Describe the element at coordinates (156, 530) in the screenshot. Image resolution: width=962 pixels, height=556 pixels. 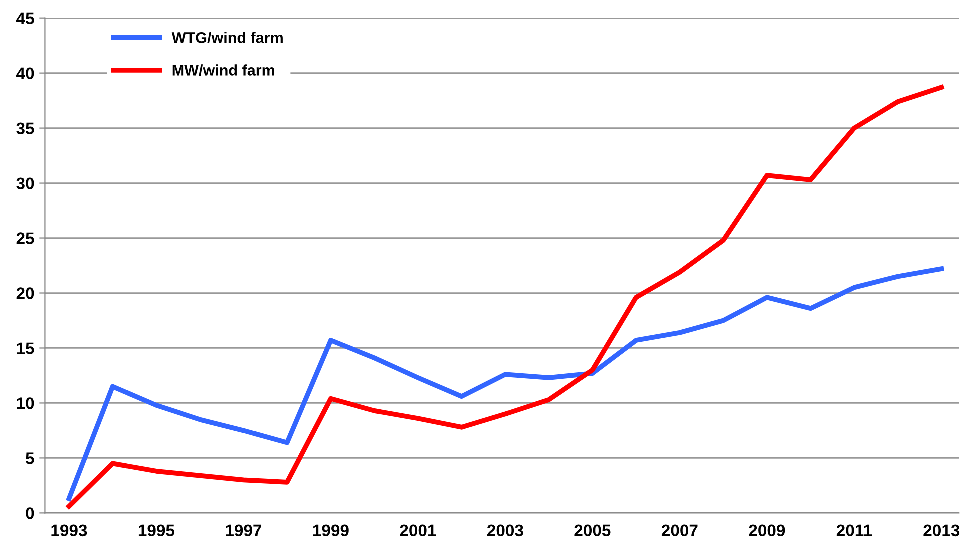
I see `x-tick-label: 1995` at that location.